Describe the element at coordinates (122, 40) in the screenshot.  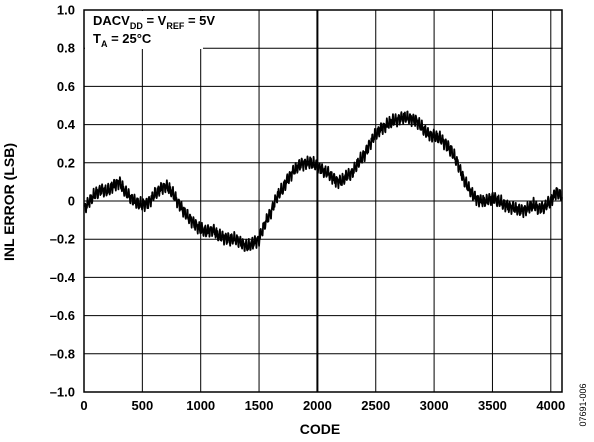
I see `annotation-line-2: TA = 25°C` at that location.